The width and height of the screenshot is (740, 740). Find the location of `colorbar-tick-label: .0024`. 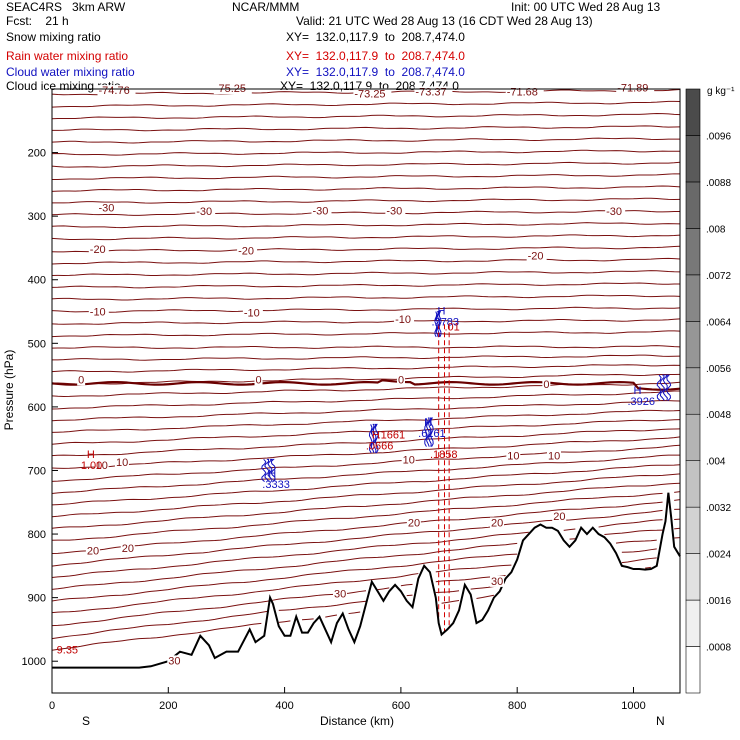

colorbar-tick-label: .0024 is located at coordinates (718, 555).